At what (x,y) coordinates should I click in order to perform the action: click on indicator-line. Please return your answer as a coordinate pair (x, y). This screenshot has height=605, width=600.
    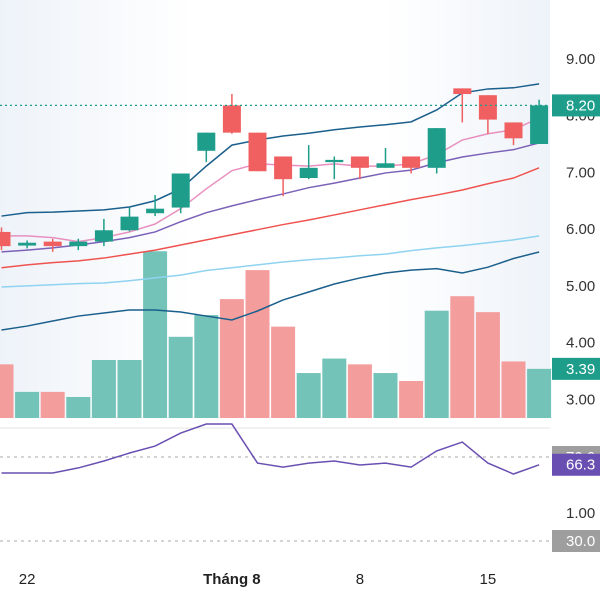
    Looking at the image, I should click on (270, 261).